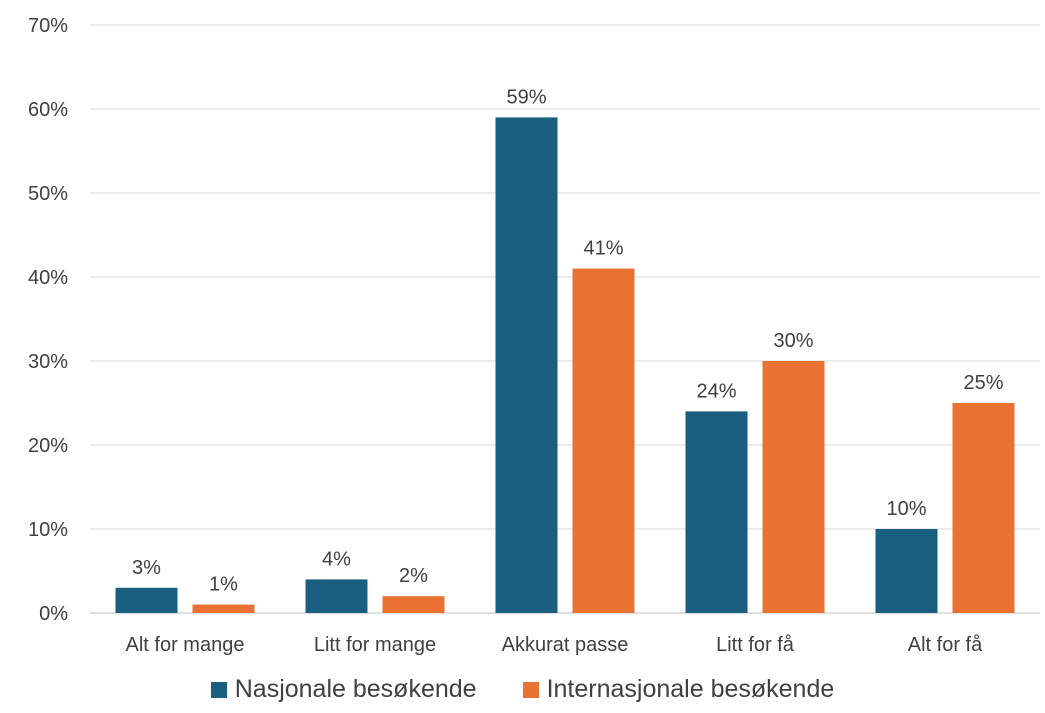 Image resolution: width=1045 pixels, height=713 pixels. Describe the element at coordinates (906, 509) in the screenshot. I see `data-label: 10%` at that location.